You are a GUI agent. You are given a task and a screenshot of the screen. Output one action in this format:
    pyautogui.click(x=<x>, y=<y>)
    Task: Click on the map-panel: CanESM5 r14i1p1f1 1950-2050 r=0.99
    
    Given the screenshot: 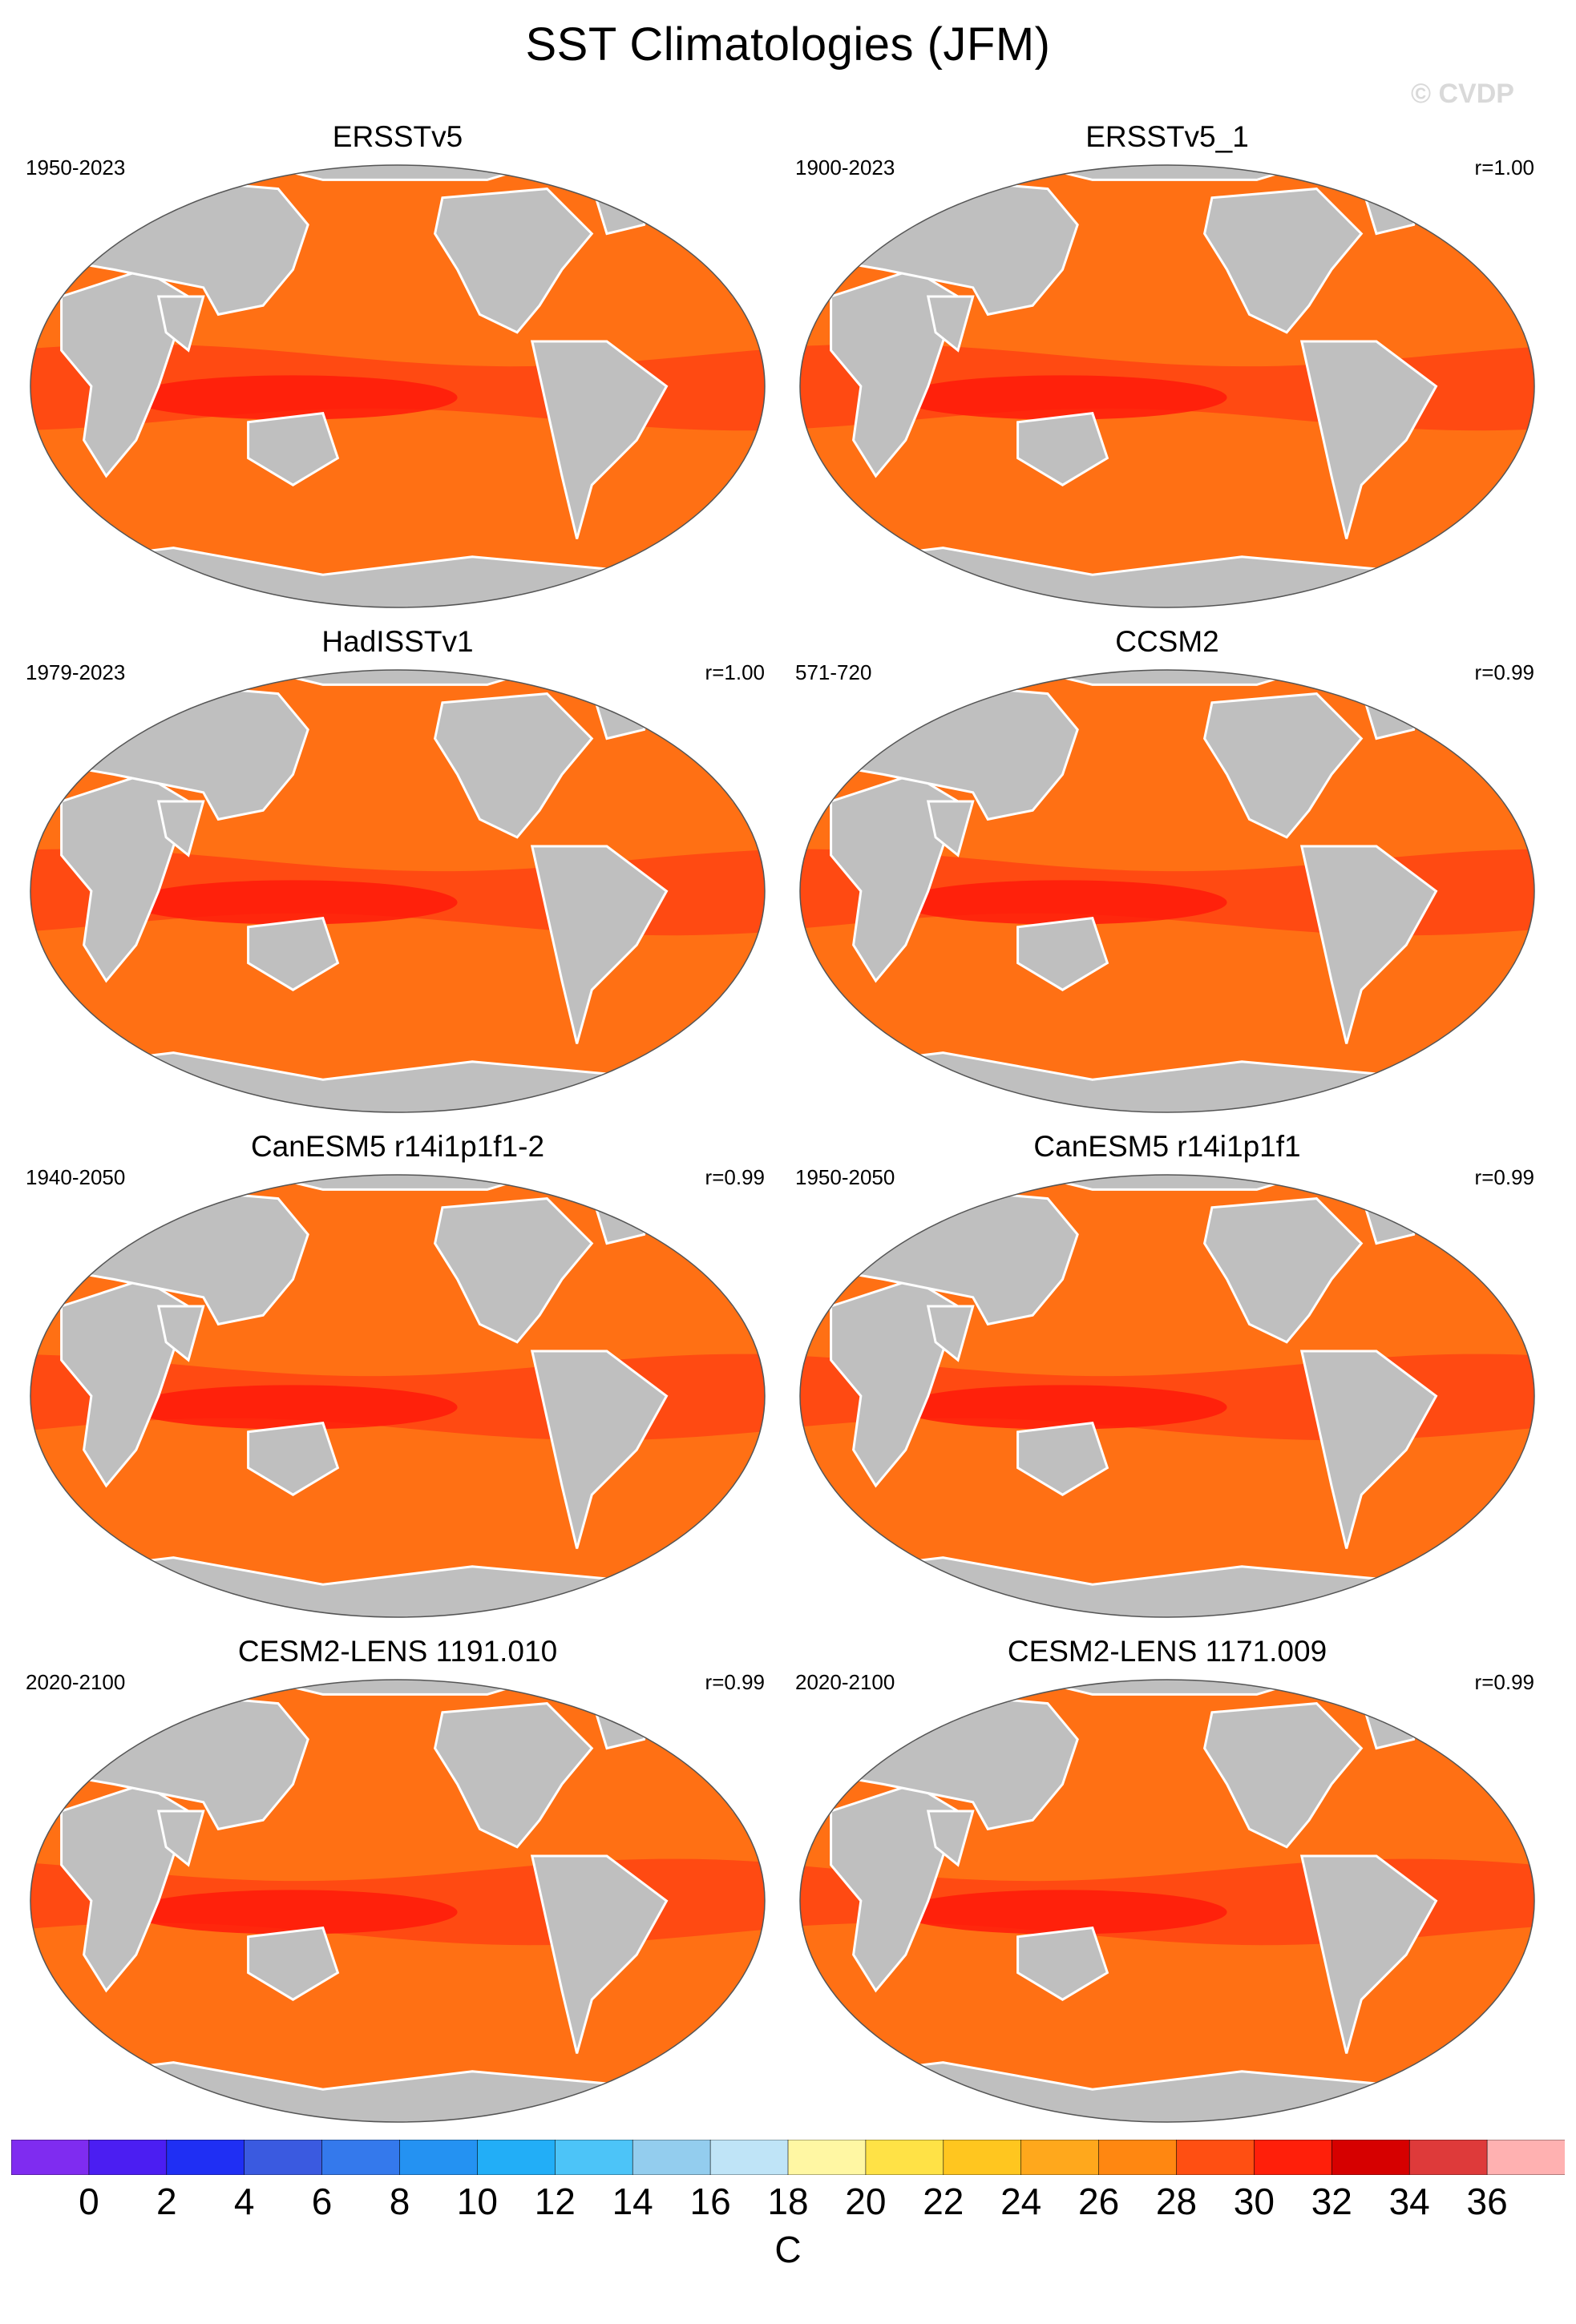 What is the action you would take?
    pyautogui.click(x=1167, y=1378)
    